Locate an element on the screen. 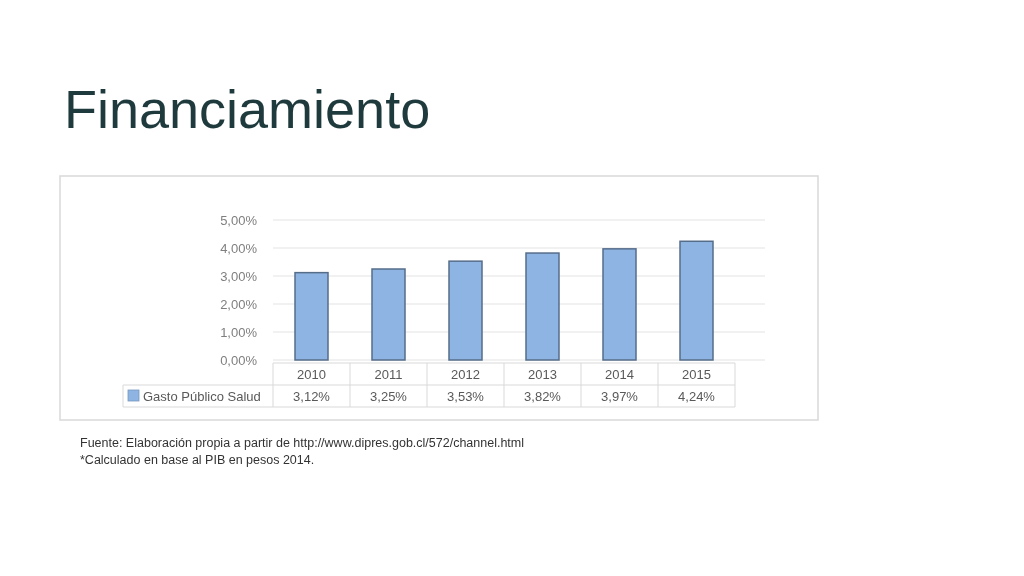 The width and height of the screenshot is (1024, 576). data-label: 3,12% is located at coordinates (312, 396).